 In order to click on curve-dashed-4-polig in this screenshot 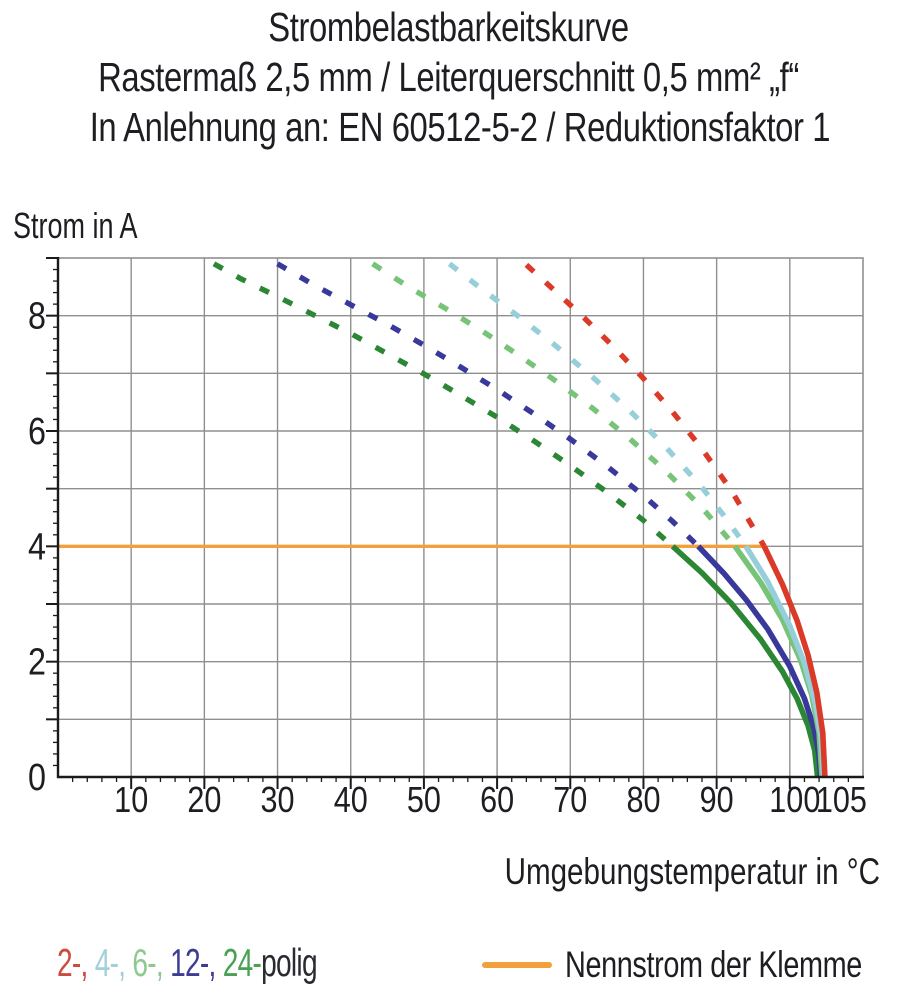, I will do `click(598, 404)`.